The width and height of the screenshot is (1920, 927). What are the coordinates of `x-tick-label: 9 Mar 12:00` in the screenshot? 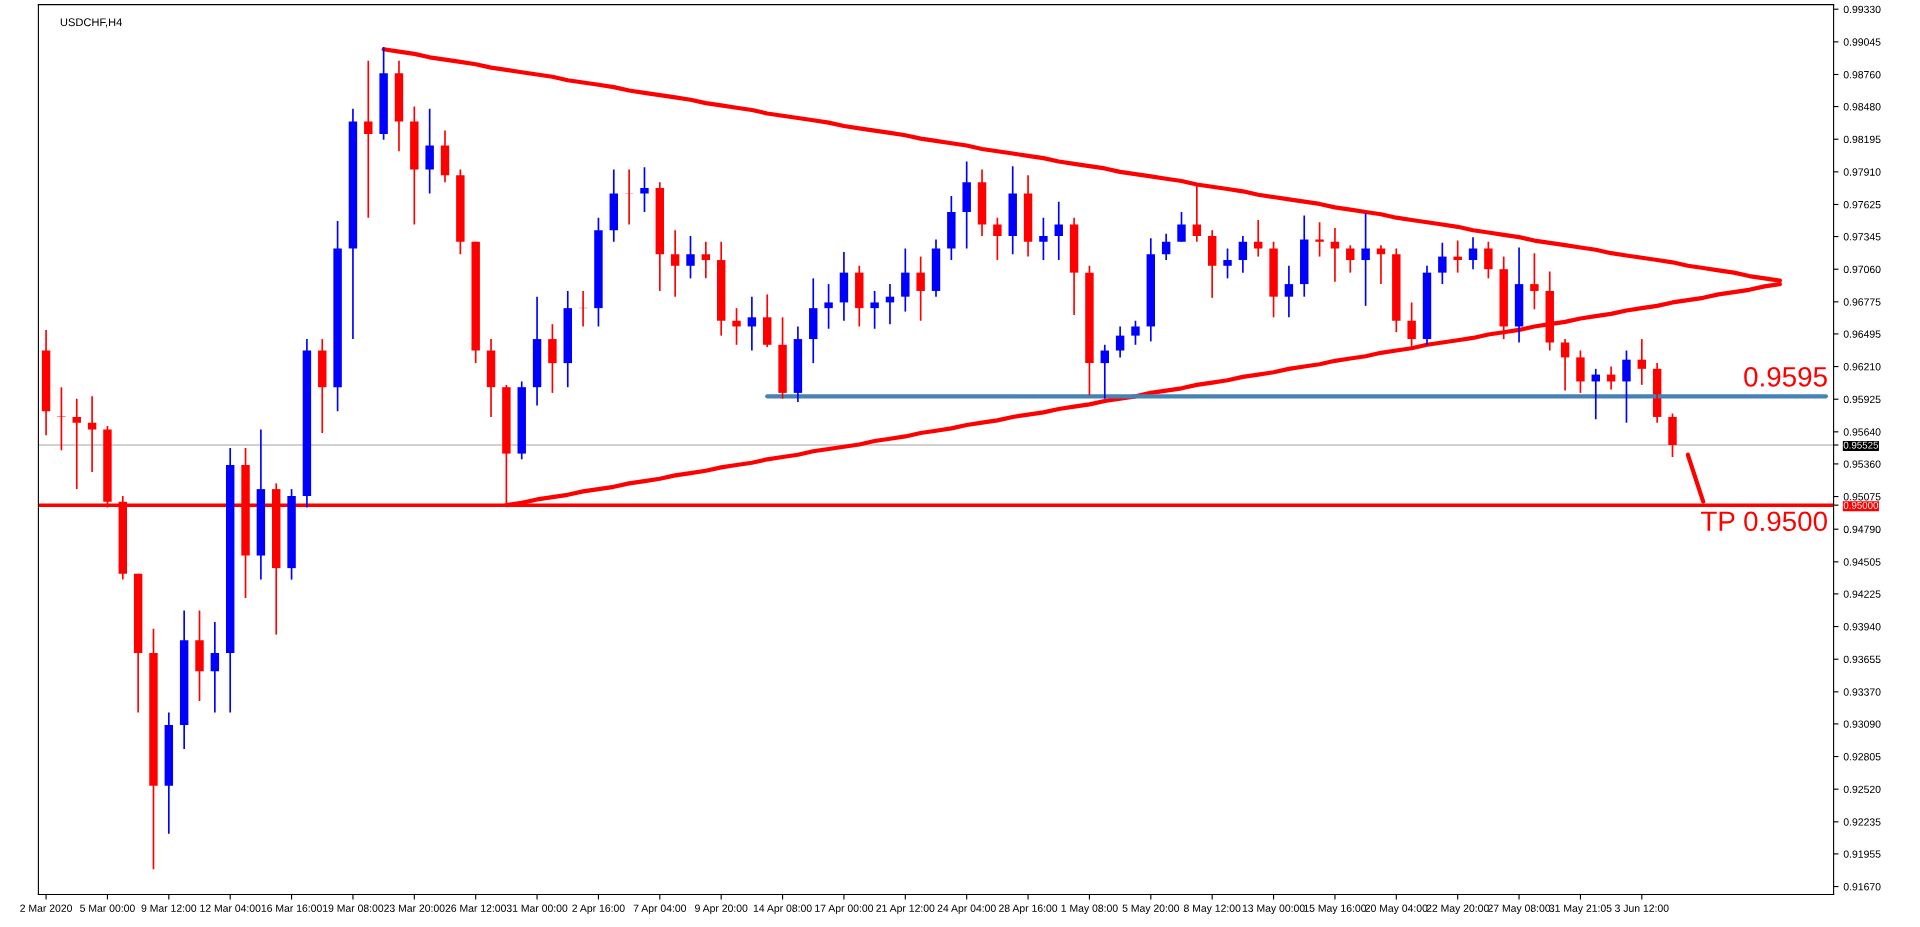 It's located at (169, 908).